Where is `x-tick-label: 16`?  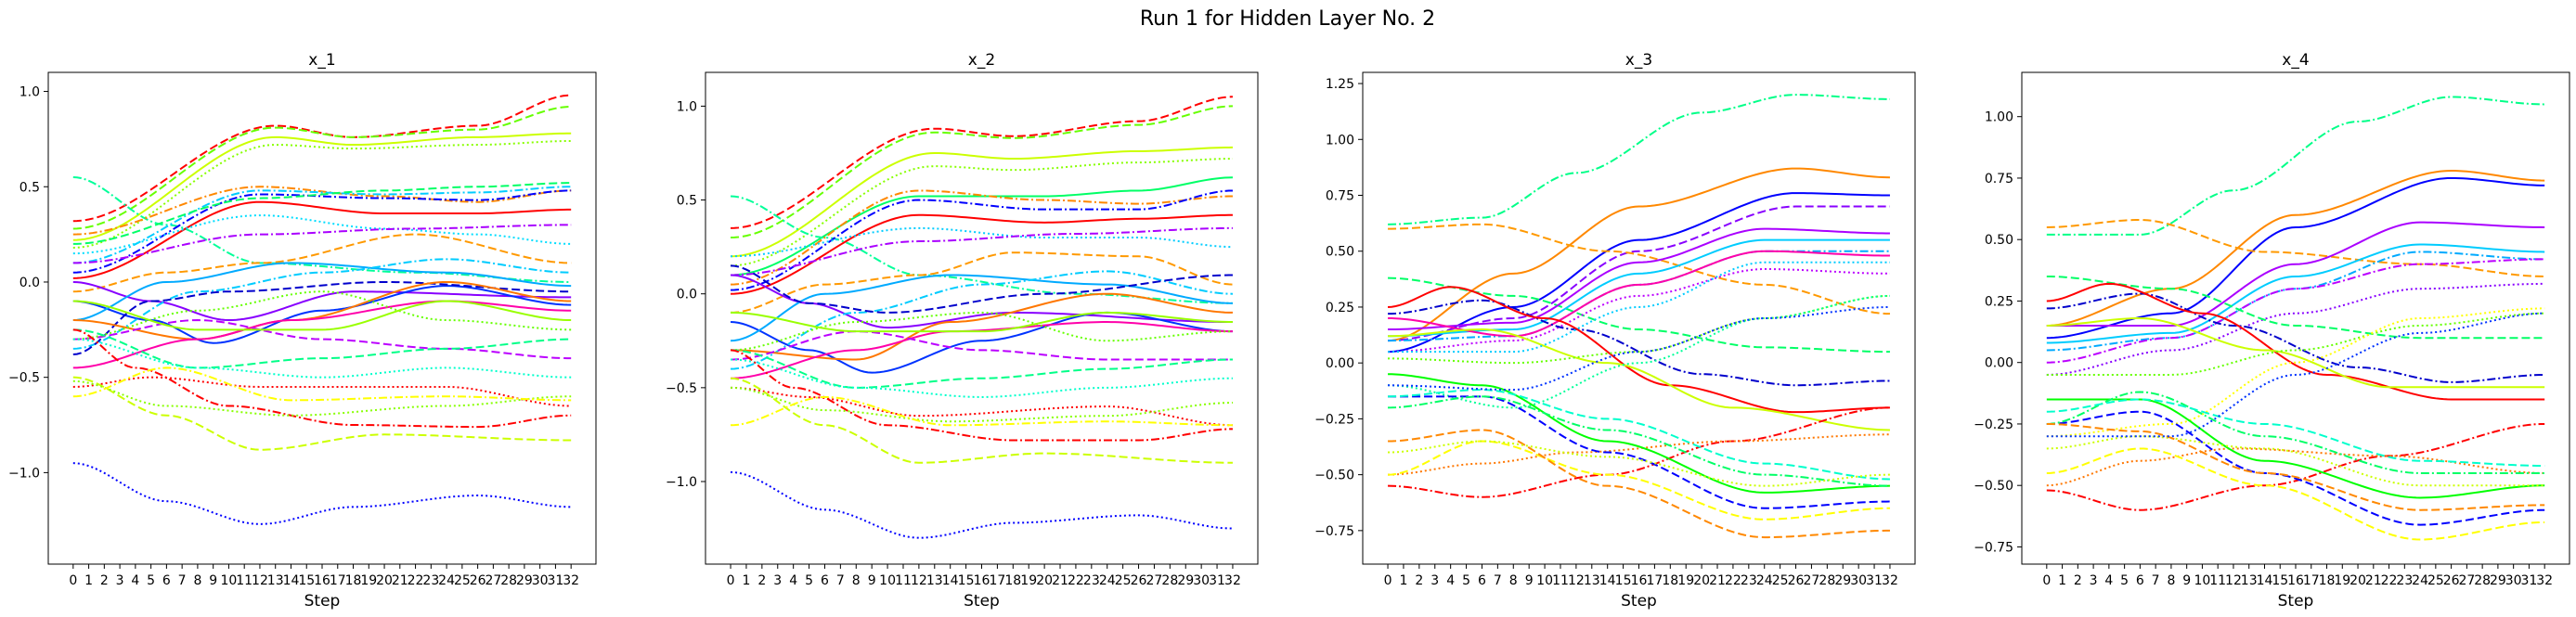 x-tick-label: 16 is located at coordinates (1639, 580).